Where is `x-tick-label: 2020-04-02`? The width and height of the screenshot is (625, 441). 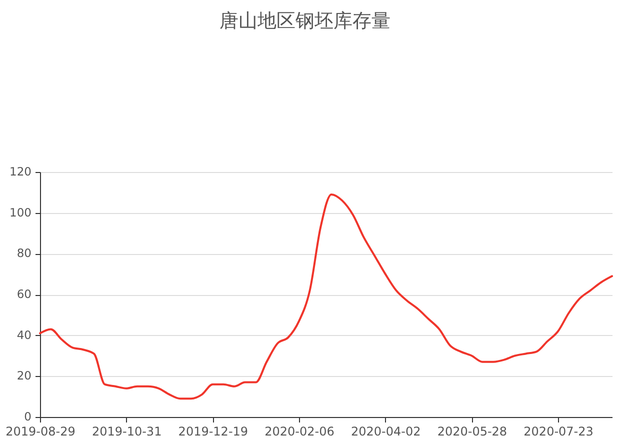 x-tick-label: 2020-04-02 is located at coordinates (385, 431).